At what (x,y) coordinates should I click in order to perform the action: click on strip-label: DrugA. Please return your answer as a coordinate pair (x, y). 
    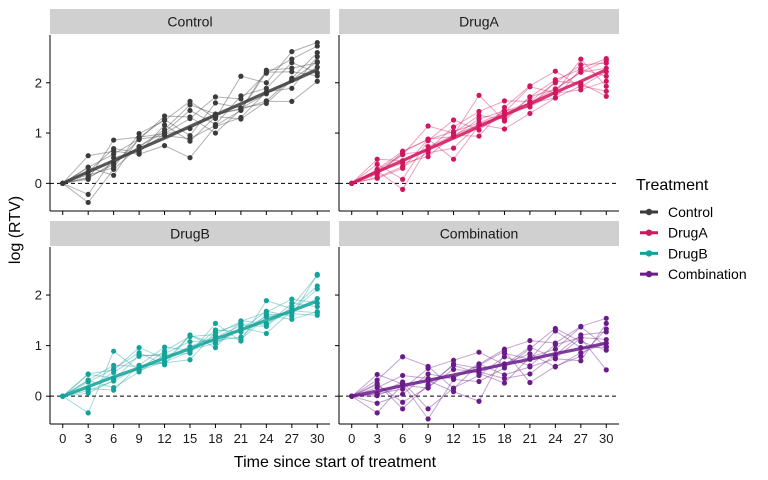
    Looking at the image, I should click on (479, 22).